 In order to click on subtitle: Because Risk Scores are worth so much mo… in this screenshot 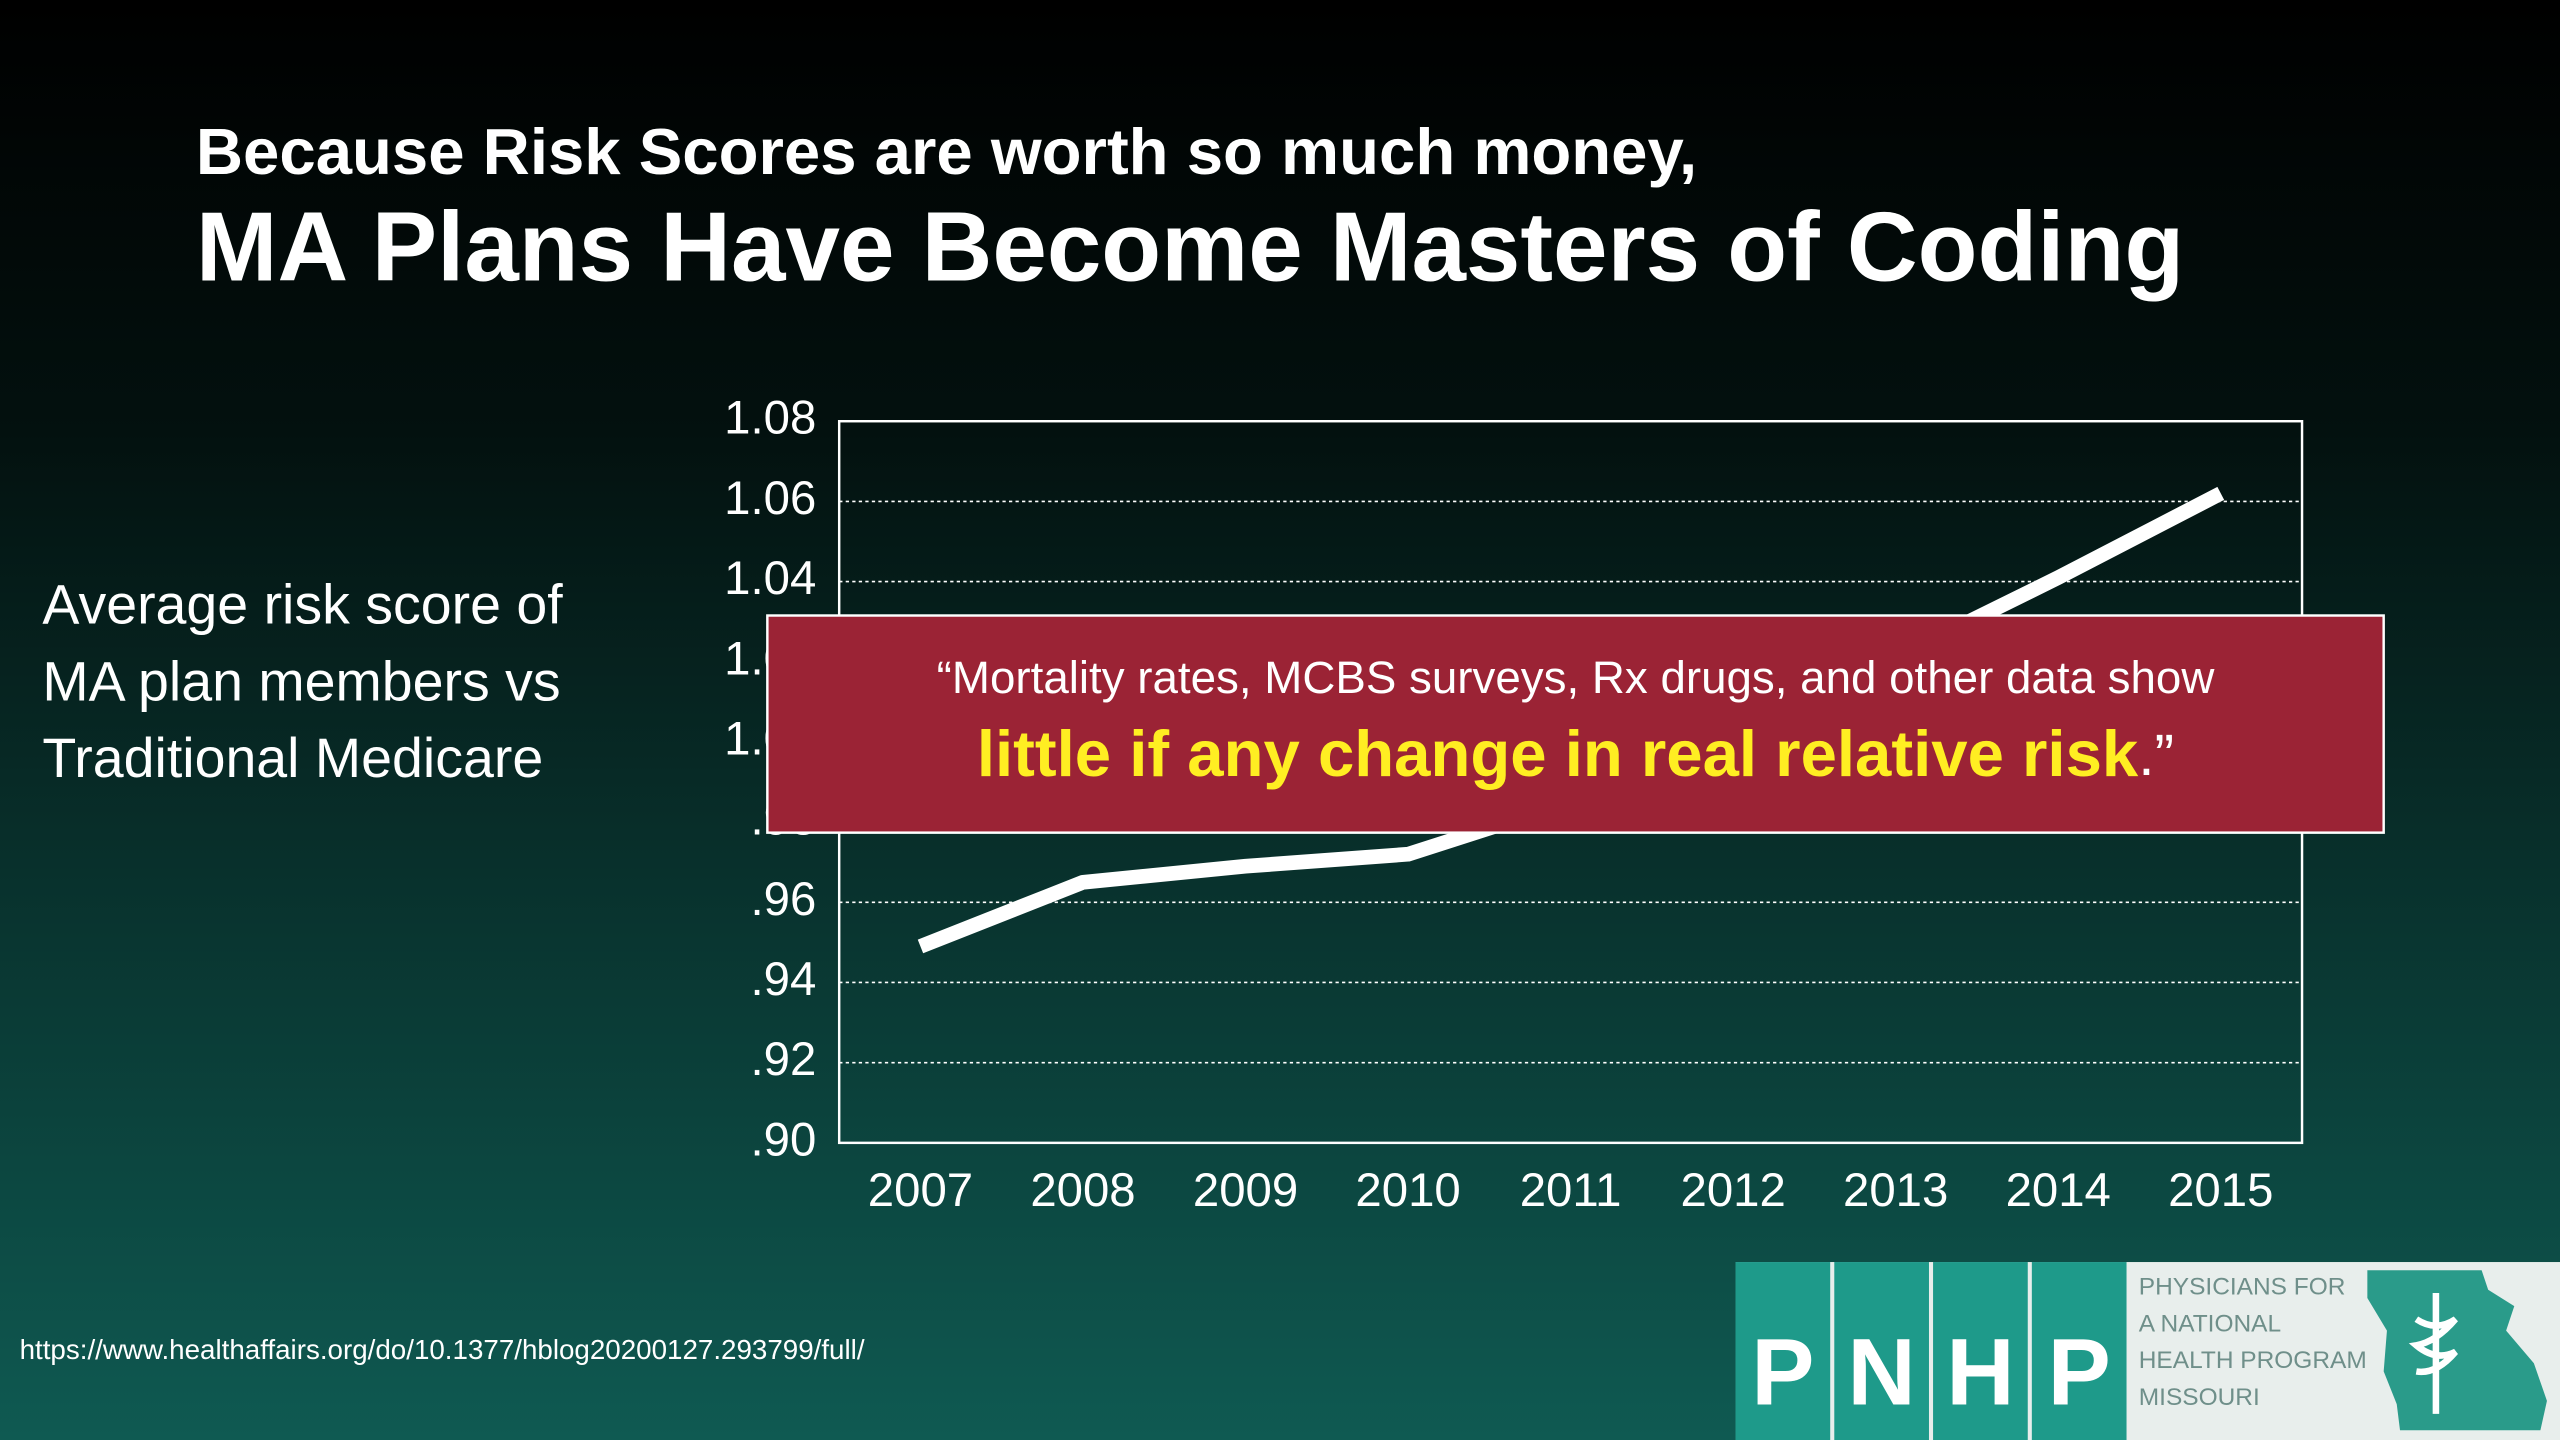, I will do `click(946, 151)`.